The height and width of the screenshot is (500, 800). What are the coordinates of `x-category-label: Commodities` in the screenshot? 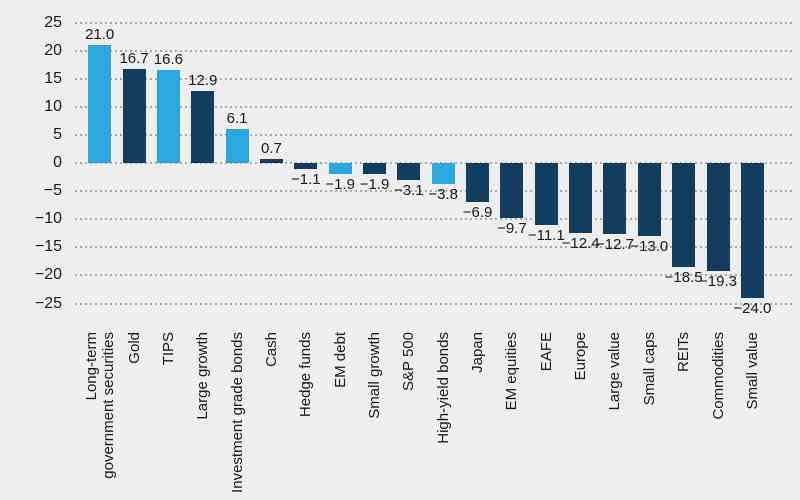 It's located at (718, 376).